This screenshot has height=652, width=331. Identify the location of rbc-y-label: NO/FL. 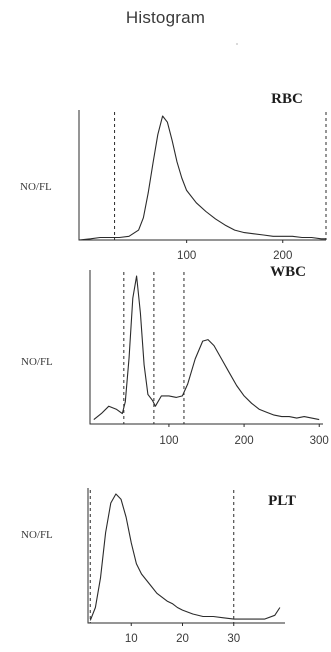
(36, 187).